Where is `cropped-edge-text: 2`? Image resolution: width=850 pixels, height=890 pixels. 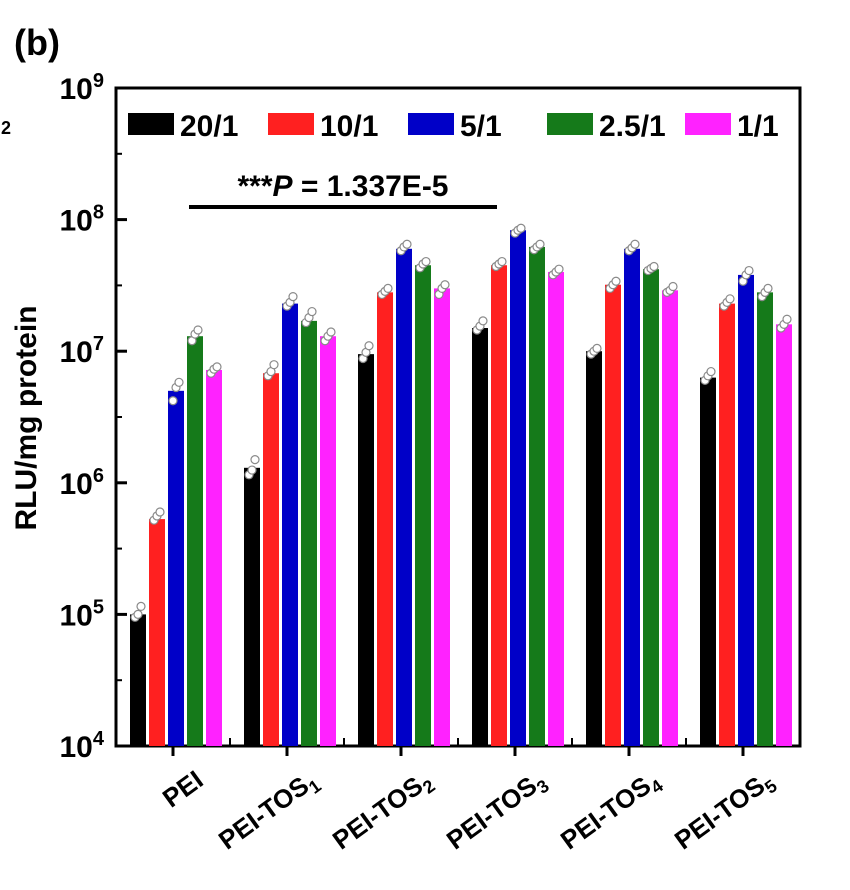
cropped-edge-text: 2 is located at coordinates (6, 128).